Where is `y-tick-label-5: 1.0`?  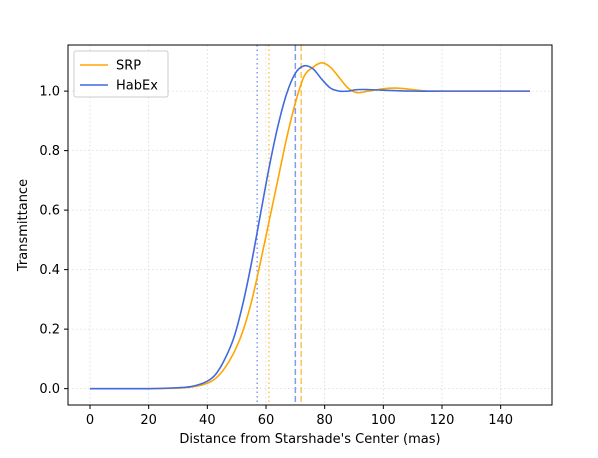
y-tick-label-5: 1.0 is located at coordinates (49, 92).